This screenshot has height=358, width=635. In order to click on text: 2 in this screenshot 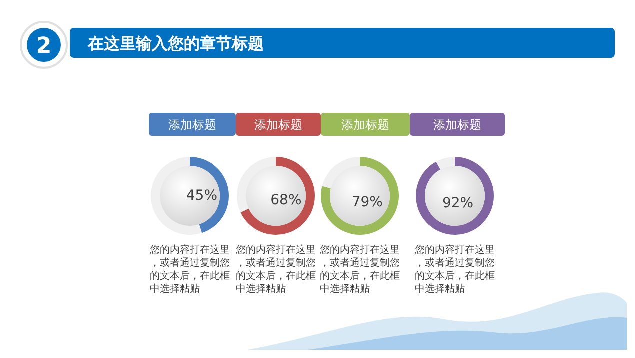, I will do `click(44, 46)`.